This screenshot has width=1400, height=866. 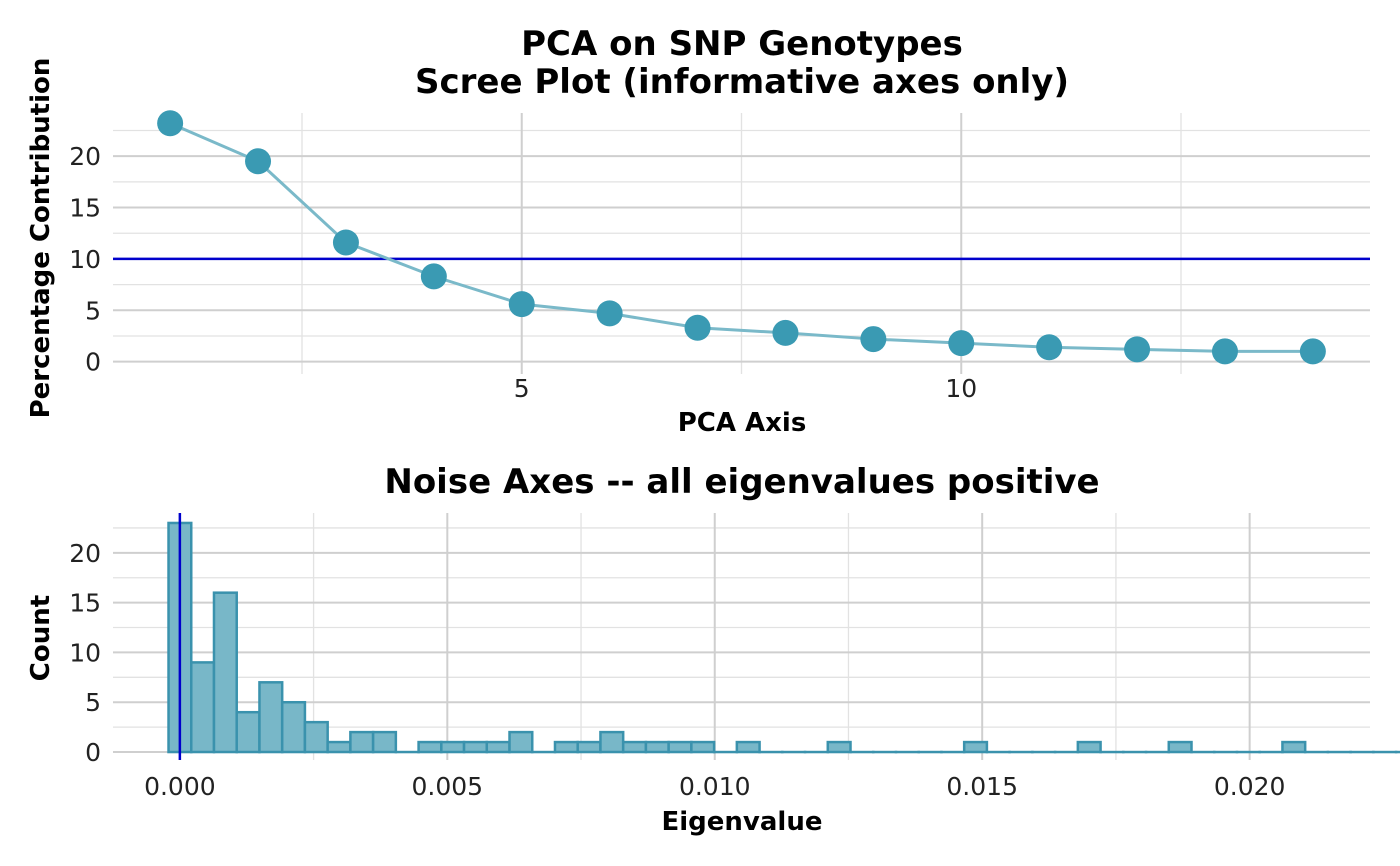 I want to click on scree-y-tick-label: 15, so click(x=85, y=208).